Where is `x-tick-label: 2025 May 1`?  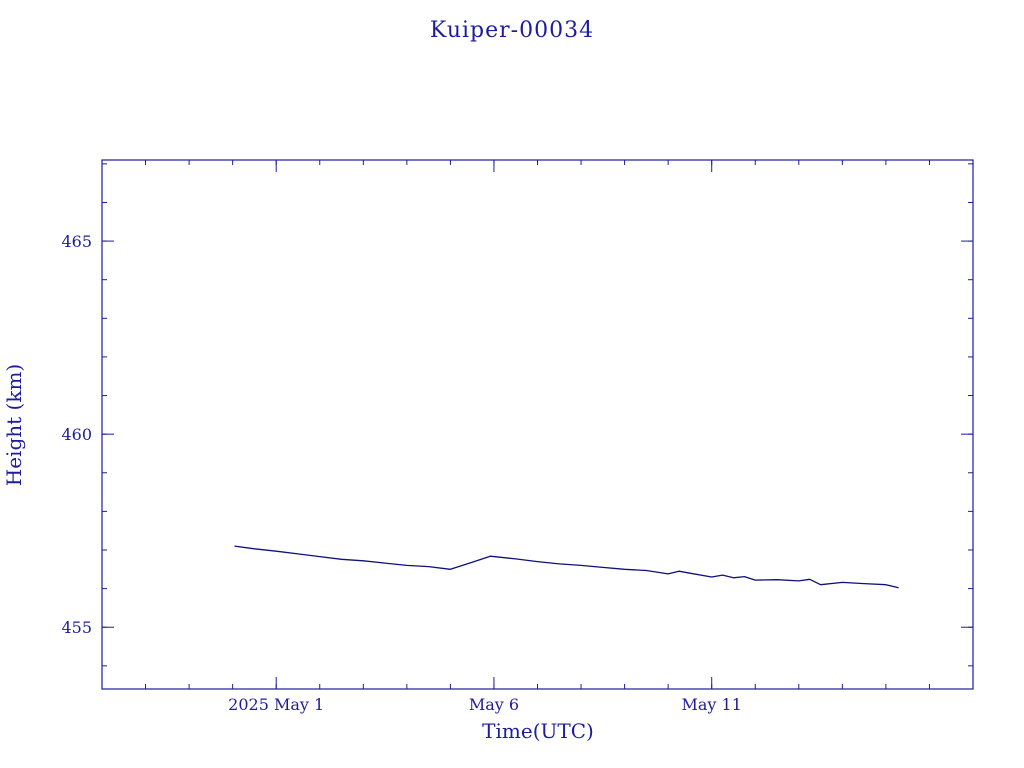 x-tick-label: 2025 May 1 is located at coordinates (276, 704).